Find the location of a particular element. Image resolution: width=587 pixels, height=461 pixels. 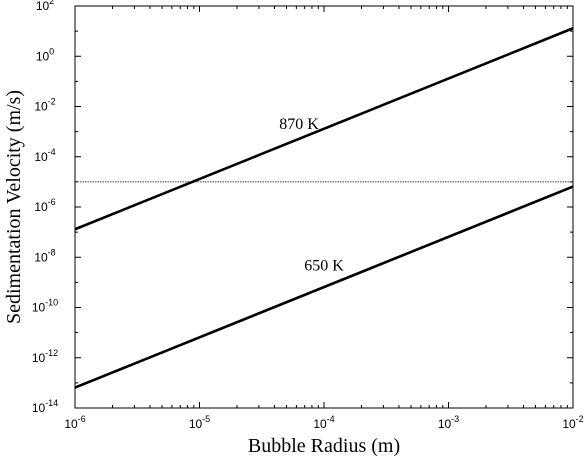

series-label: 870 K is located at coordinates (299, 124).